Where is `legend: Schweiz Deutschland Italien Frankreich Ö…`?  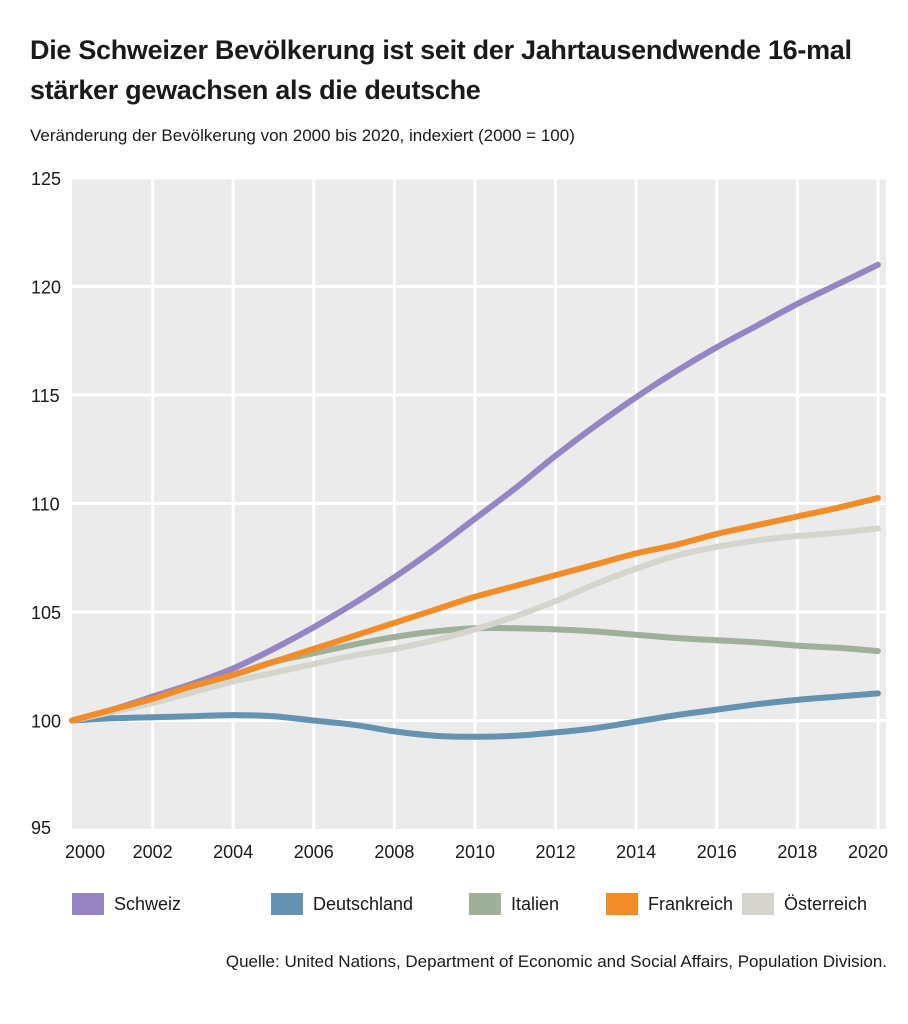
legend: Schweiz Deutschland Italien Frankreich Ö… is located at coordinates (469, 904).